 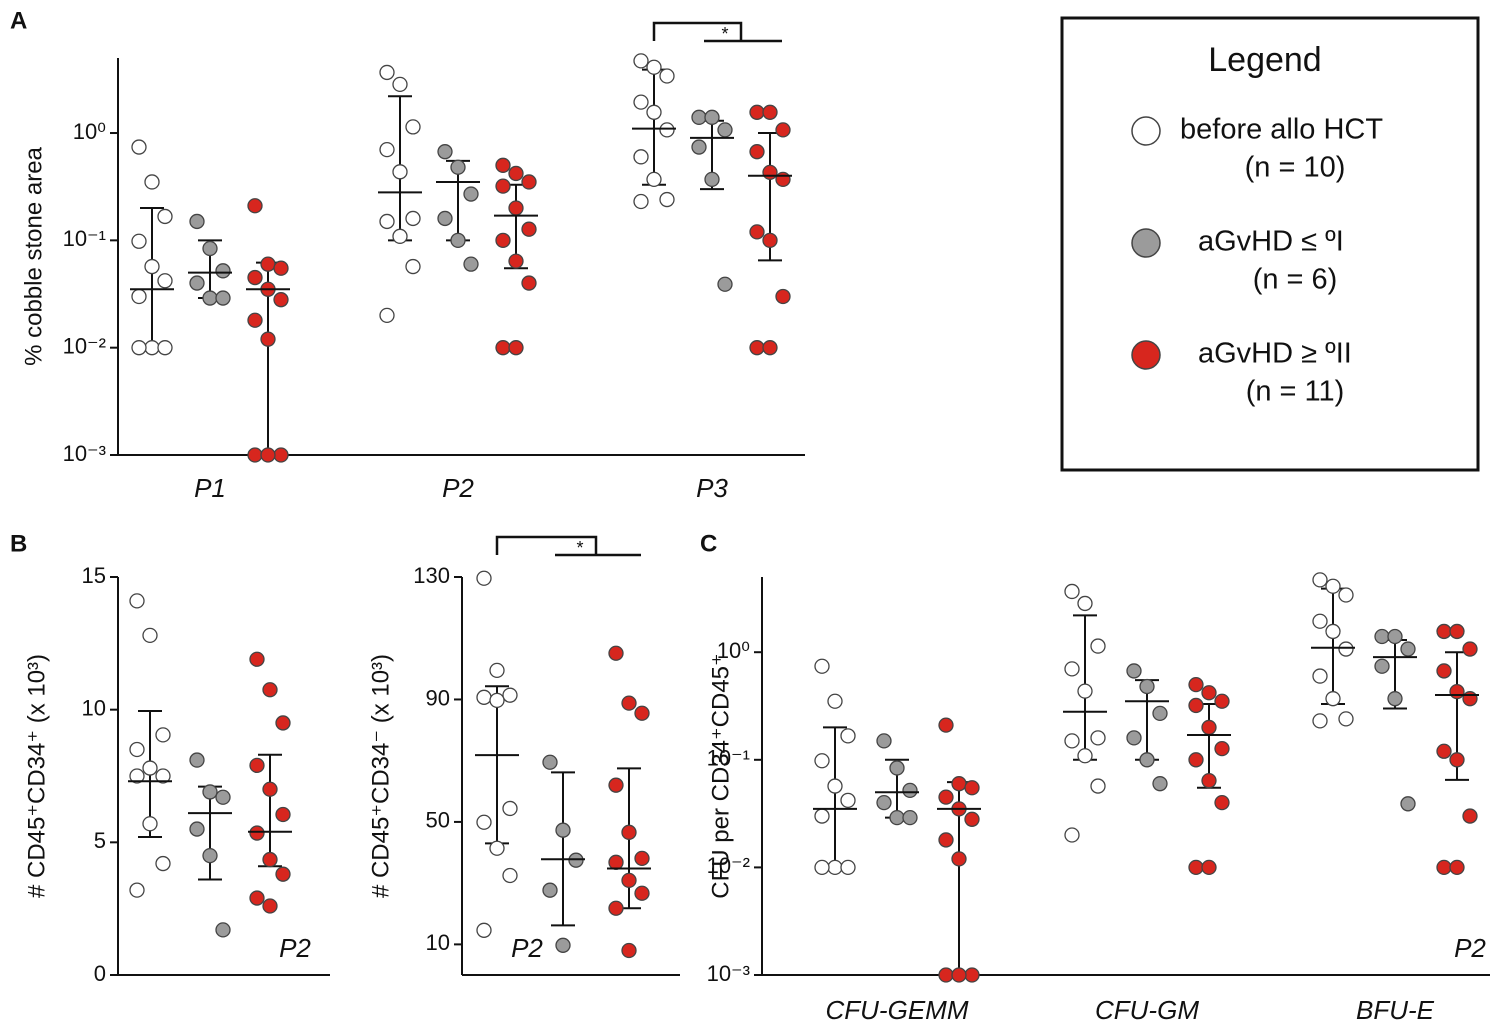 What do you see at coordinates (1395, 1010) in the screenshot?
I see `x-tick-label: BFU-E` at bounding box center [1395, 1010].